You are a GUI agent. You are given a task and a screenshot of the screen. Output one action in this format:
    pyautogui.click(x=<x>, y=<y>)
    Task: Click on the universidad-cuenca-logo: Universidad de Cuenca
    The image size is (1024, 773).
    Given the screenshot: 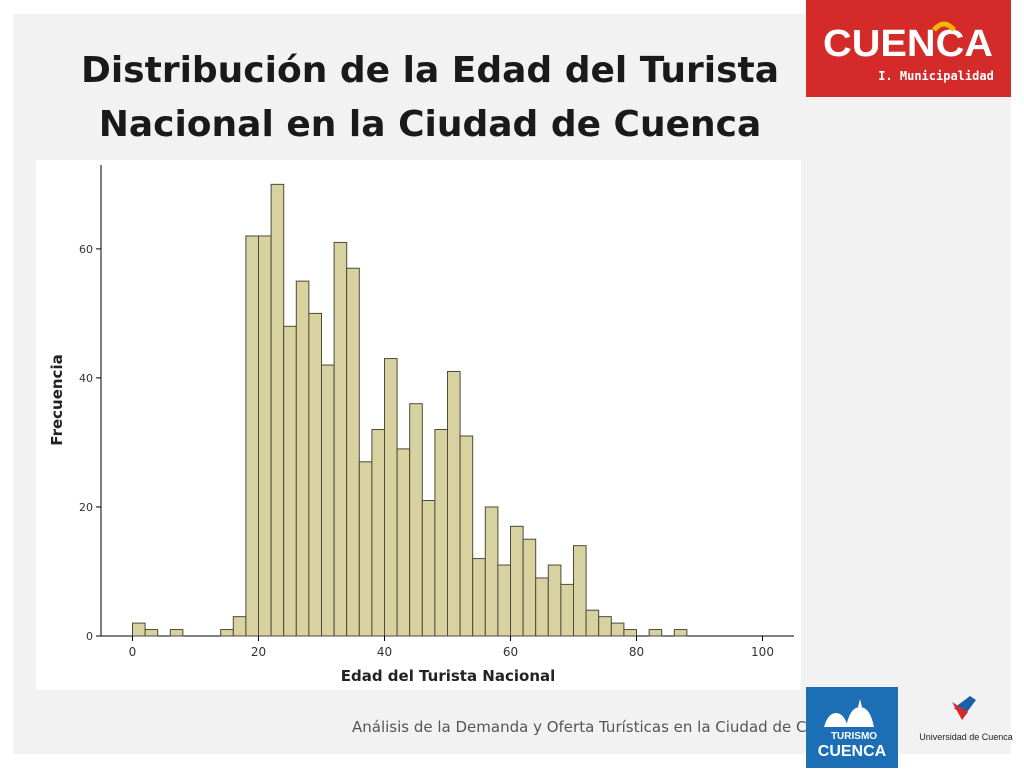 What is the action you would take?
    pyautogui.click(x=966, y=720)
    